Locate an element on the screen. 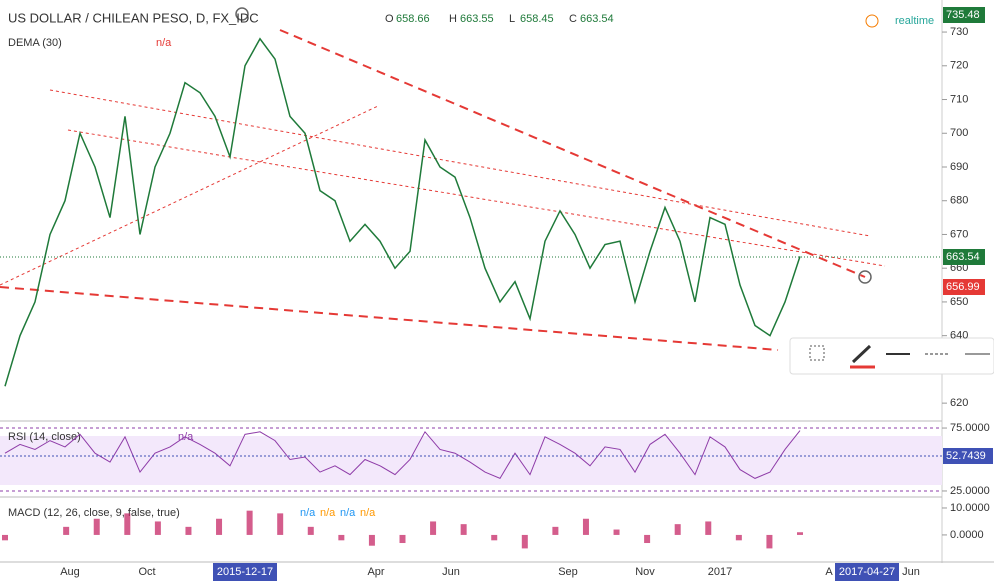  rsi-last: 52.7439 is located at coordinates (966, 456).